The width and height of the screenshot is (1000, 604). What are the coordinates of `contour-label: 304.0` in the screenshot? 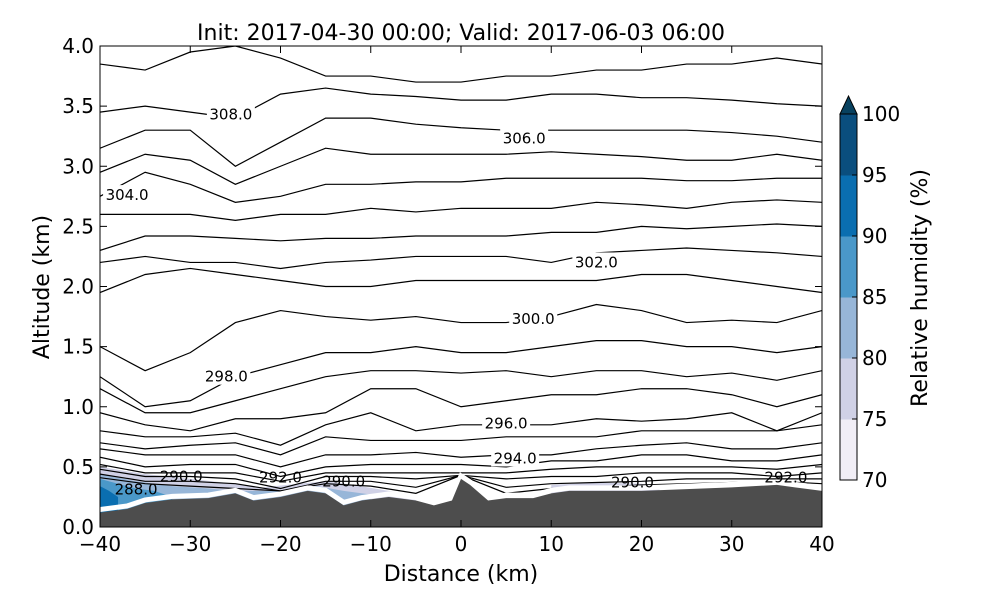 It's located at (127, 195).